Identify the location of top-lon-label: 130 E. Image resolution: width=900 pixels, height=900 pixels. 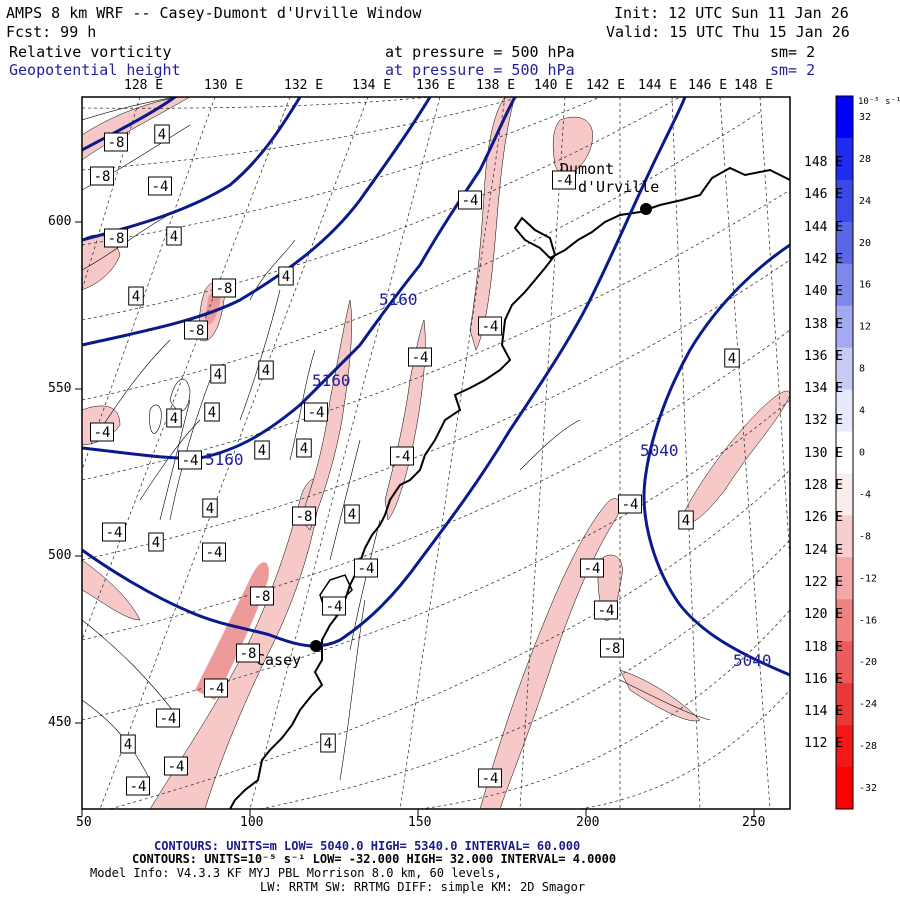
(224, 85).